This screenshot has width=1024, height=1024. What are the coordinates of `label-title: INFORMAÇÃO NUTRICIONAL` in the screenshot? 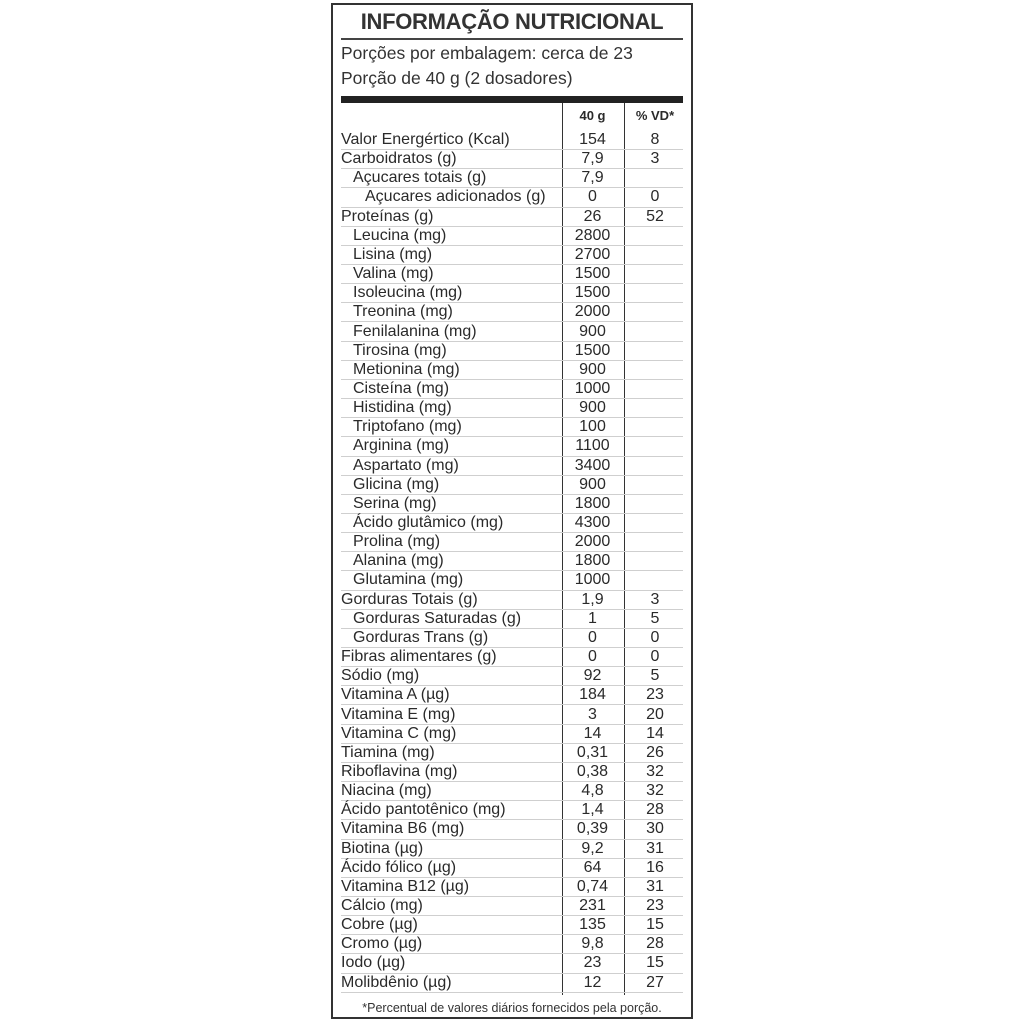 It's located at (512, 21).